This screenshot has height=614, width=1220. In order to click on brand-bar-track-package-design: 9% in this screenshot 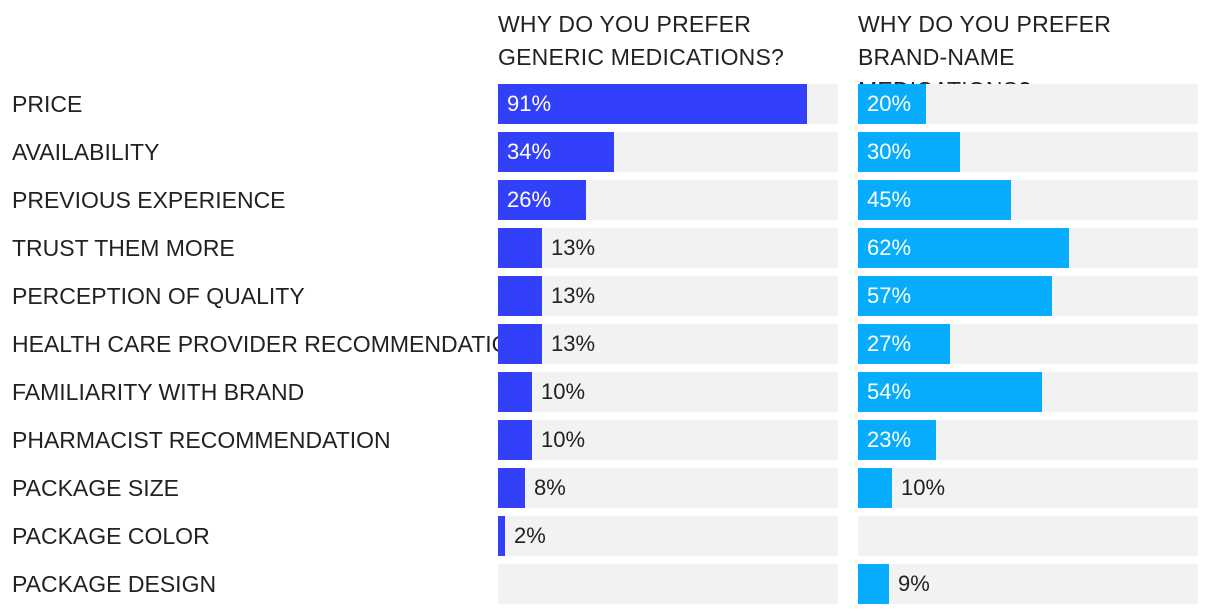, I will do `click(1028, 584)`.